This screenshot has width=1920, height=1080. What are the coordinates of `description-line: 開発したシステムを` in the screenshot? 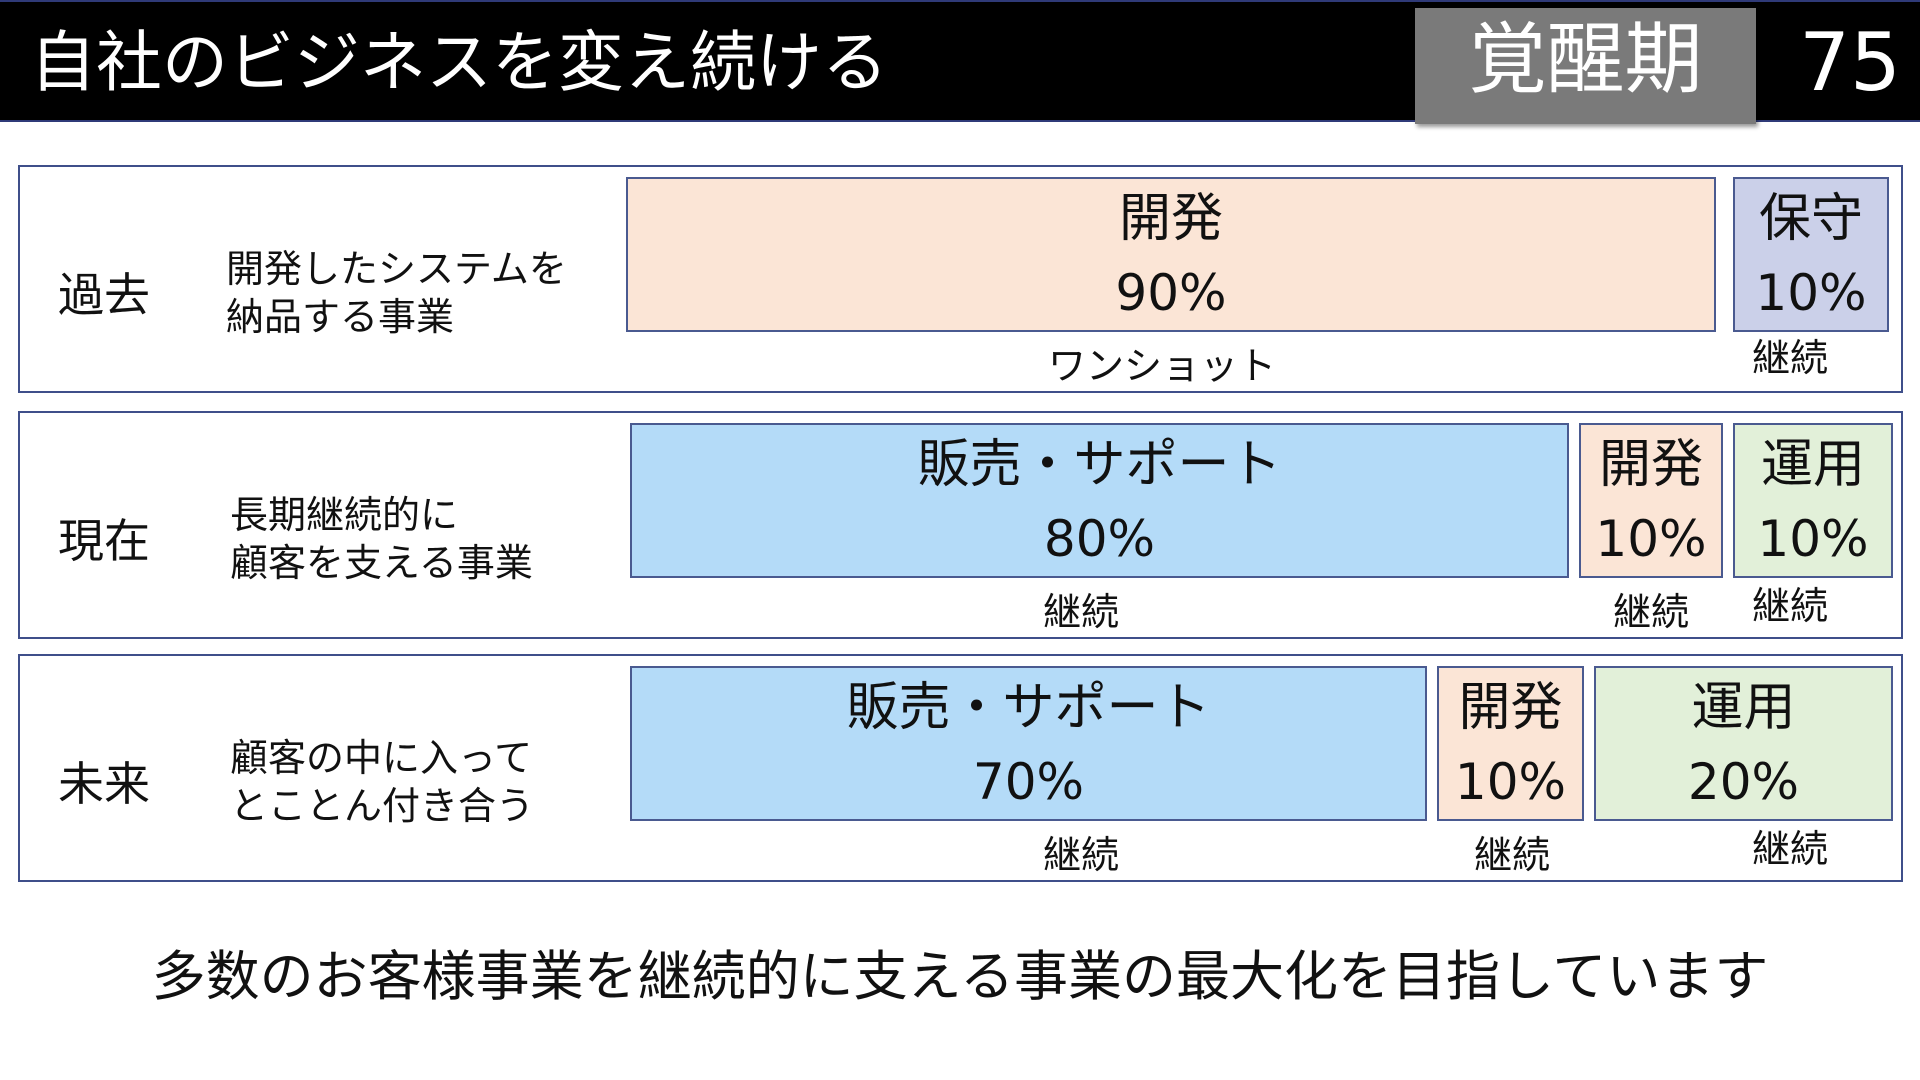 It's located at (396, 269).